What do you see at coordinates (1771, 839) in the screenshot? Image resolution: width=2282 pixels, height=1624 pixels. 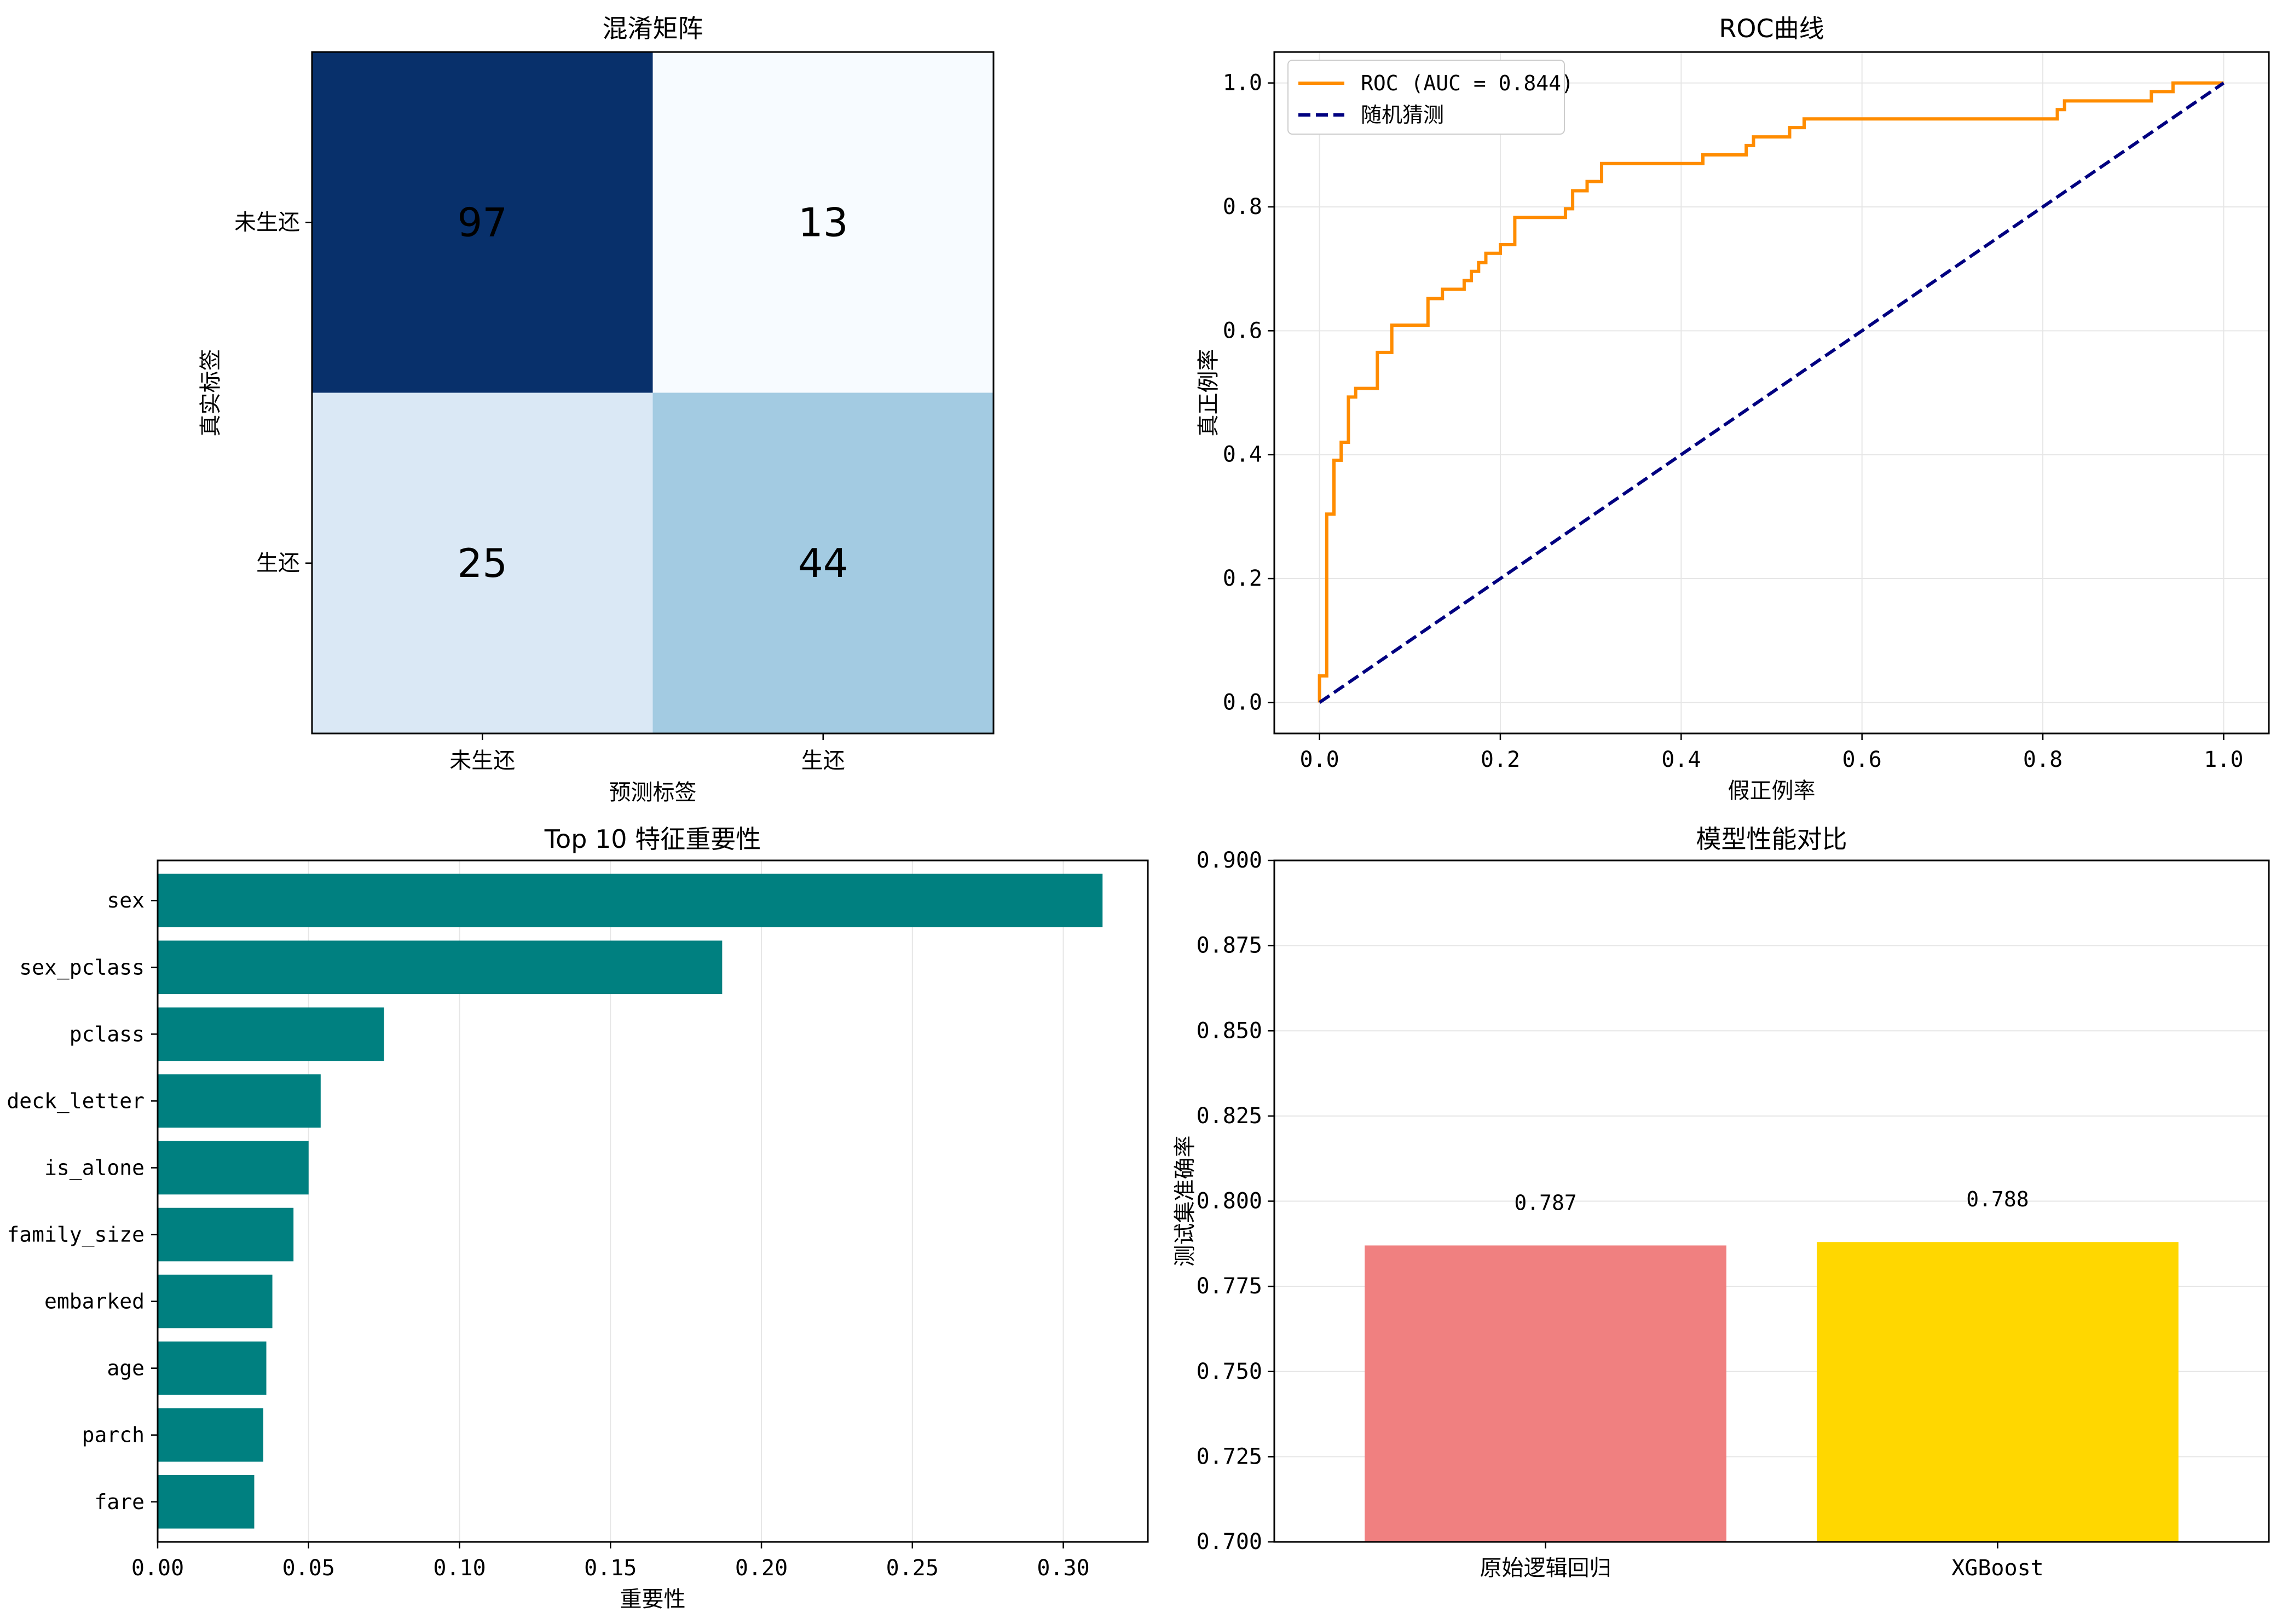 I see `chart-title: 模型性能对比` at bounding box center [1771, 839].